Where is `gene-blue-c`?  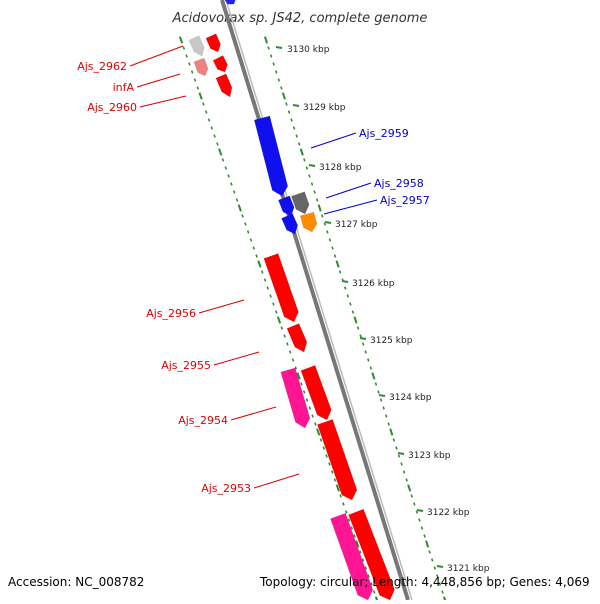 gene-blue-c is located at coordinates (289, 224).